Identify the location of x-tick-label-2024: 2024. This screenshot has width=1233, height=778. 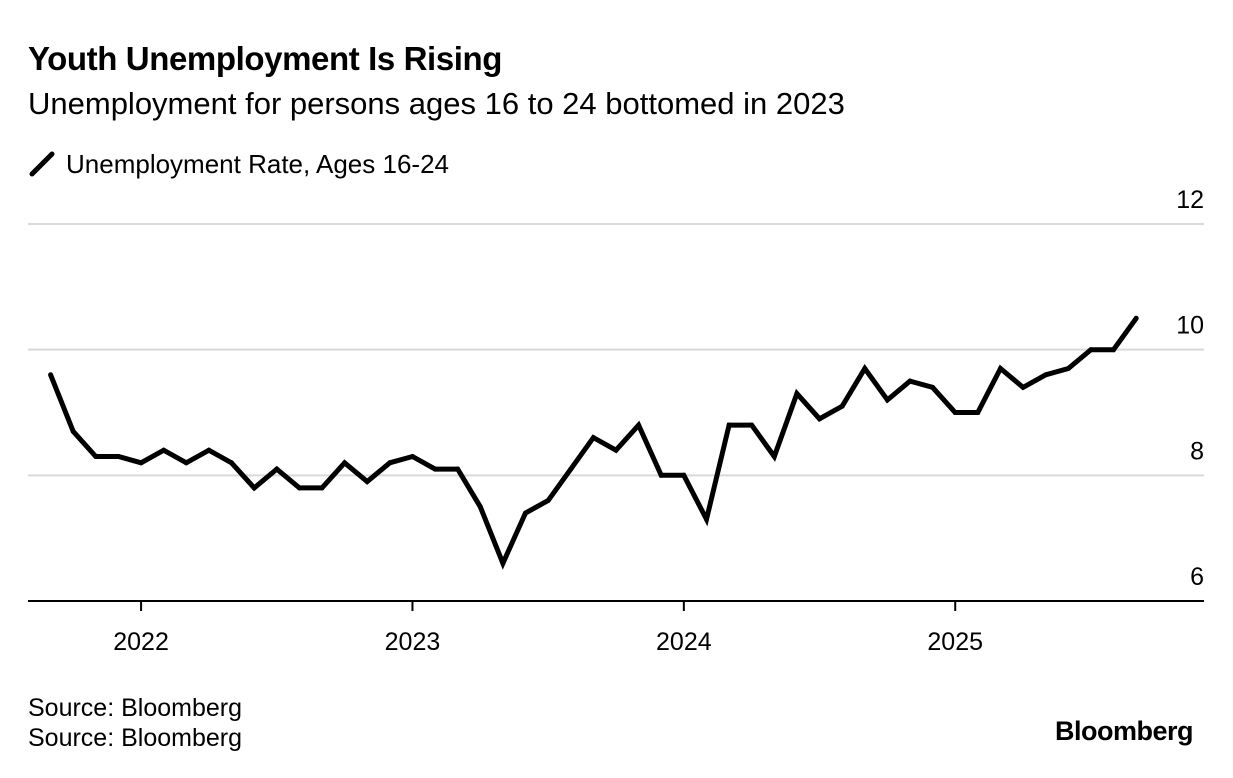
(684, 642).